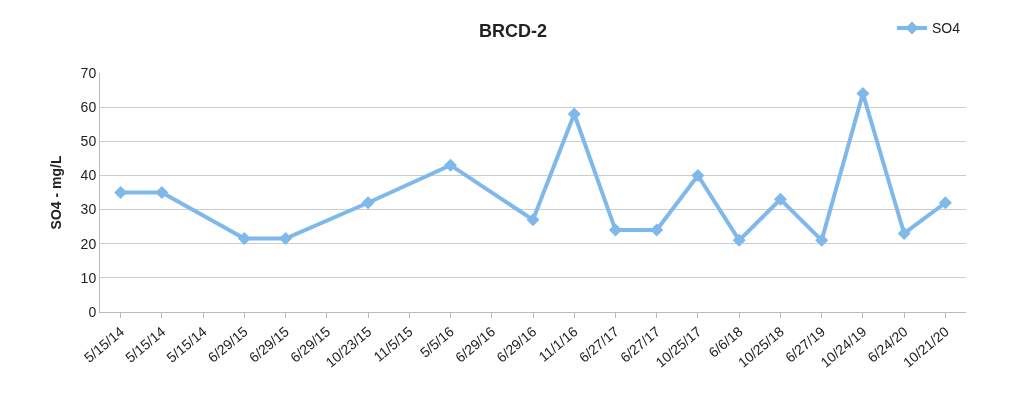 The width and height of the screenshot is (1026, 407). What do you see at coordinates (92, 311) in the screenshot?
I see `y-tick-label: 0` at bounding box center [92, 311].